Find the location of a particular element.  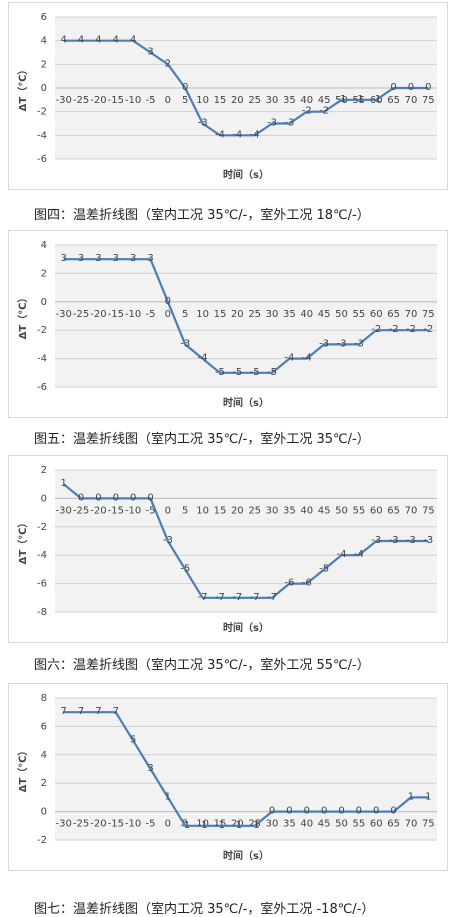

x-tick-label: -20 is located at coordinates (98, 824).